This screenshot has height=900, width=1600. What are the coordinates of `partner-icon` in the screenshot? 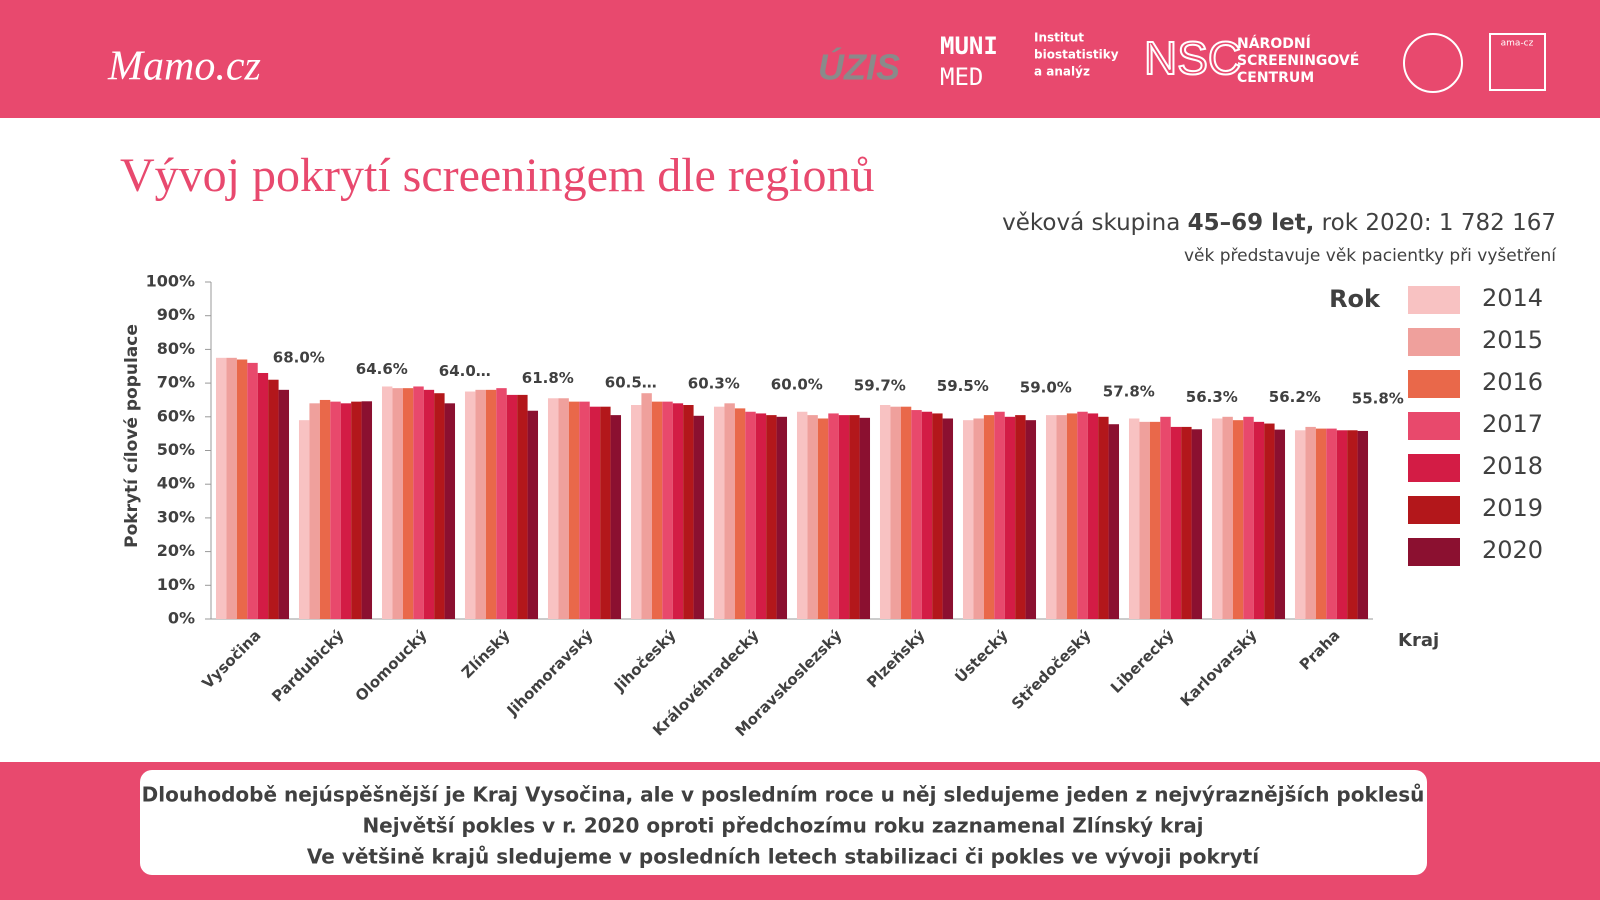 It's located at (1433, 63).